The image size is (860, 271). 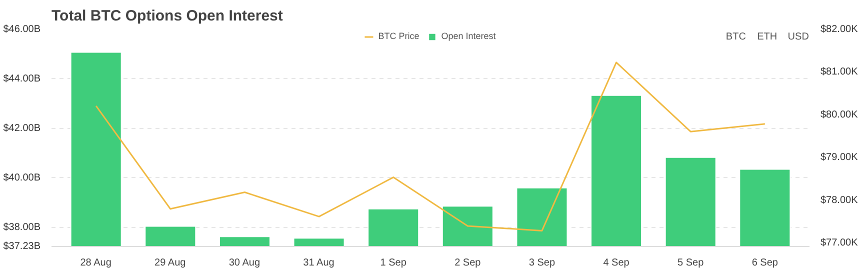 What do you see at coordinates (691, 263) in the screenshot?
I see `x-tick-label: 5 Sep` at bounding box center [691, 263].